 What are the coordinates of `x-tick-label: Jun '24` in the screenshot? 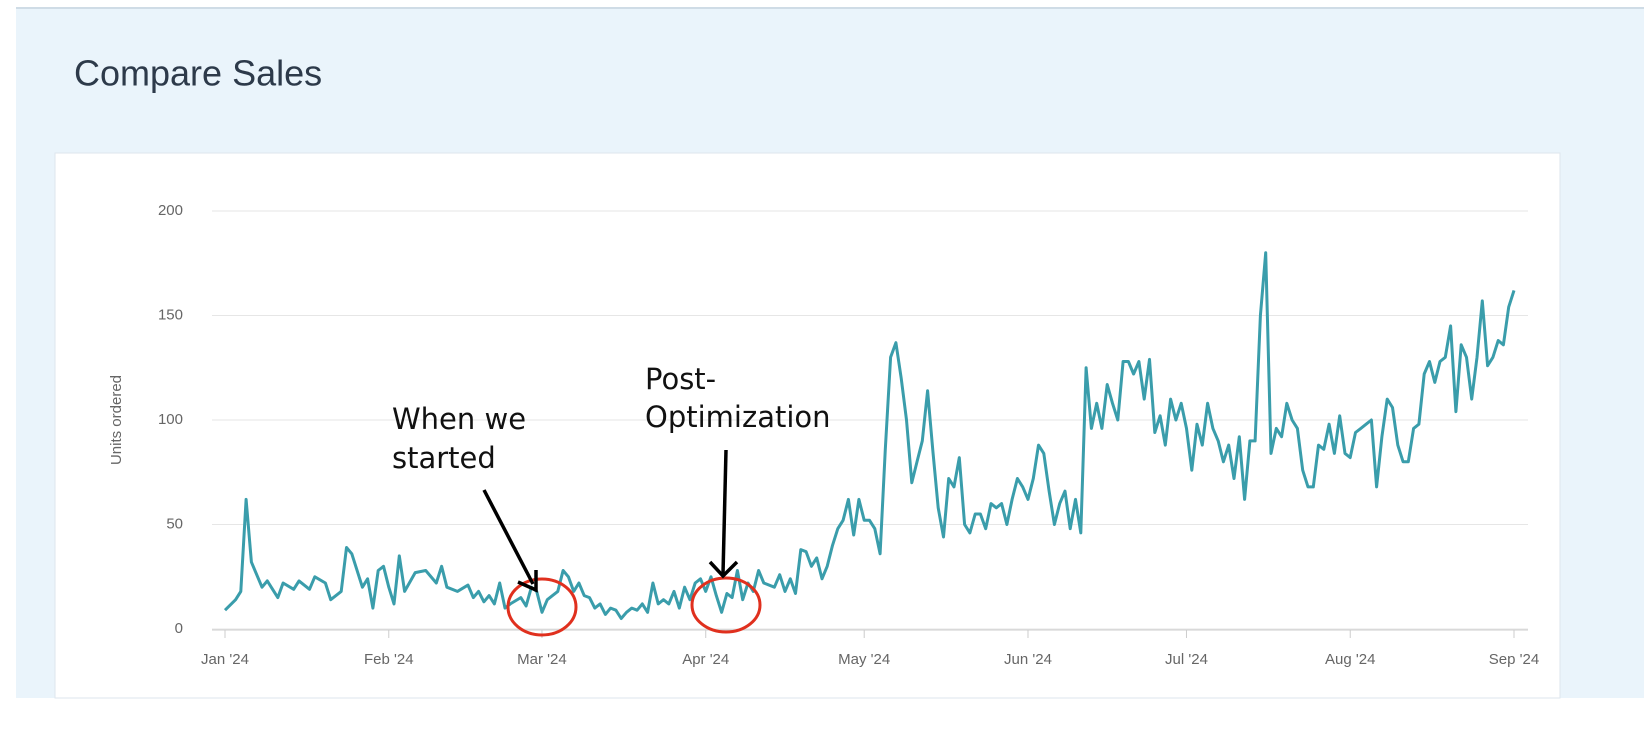 It's located at (1028, 659).